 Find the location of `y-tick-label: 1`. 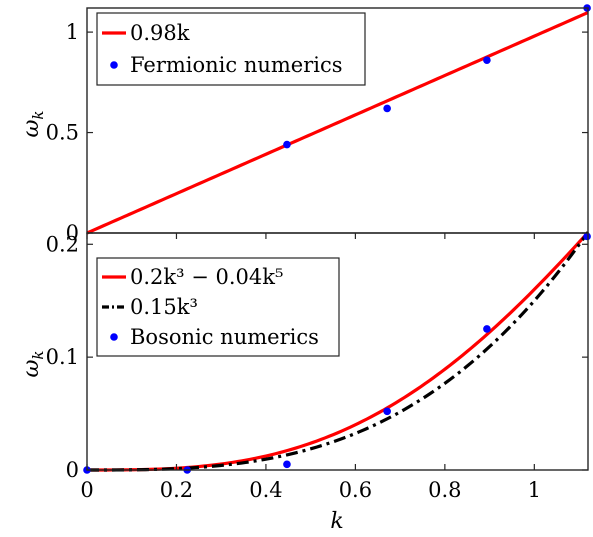

y-tick-label: 1 is located at coordinates (72, 32).